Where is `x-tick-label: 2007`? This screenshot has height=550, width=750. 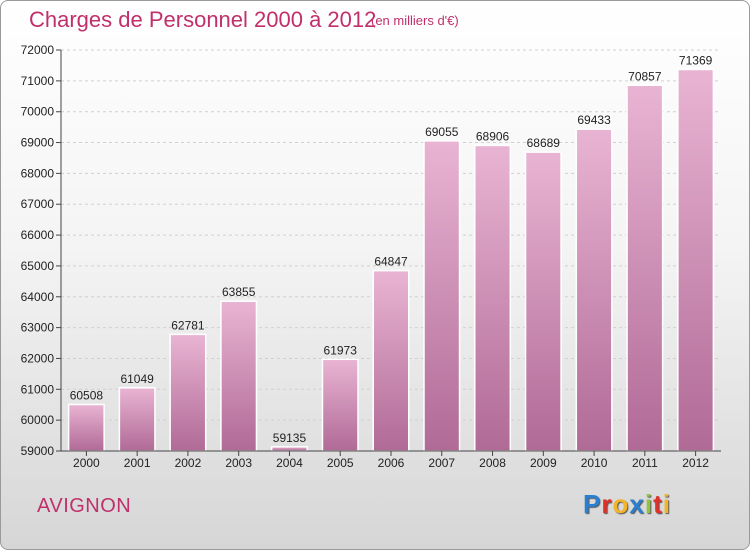 x-tick-label: 2007 is located at coordinates (441, 463).